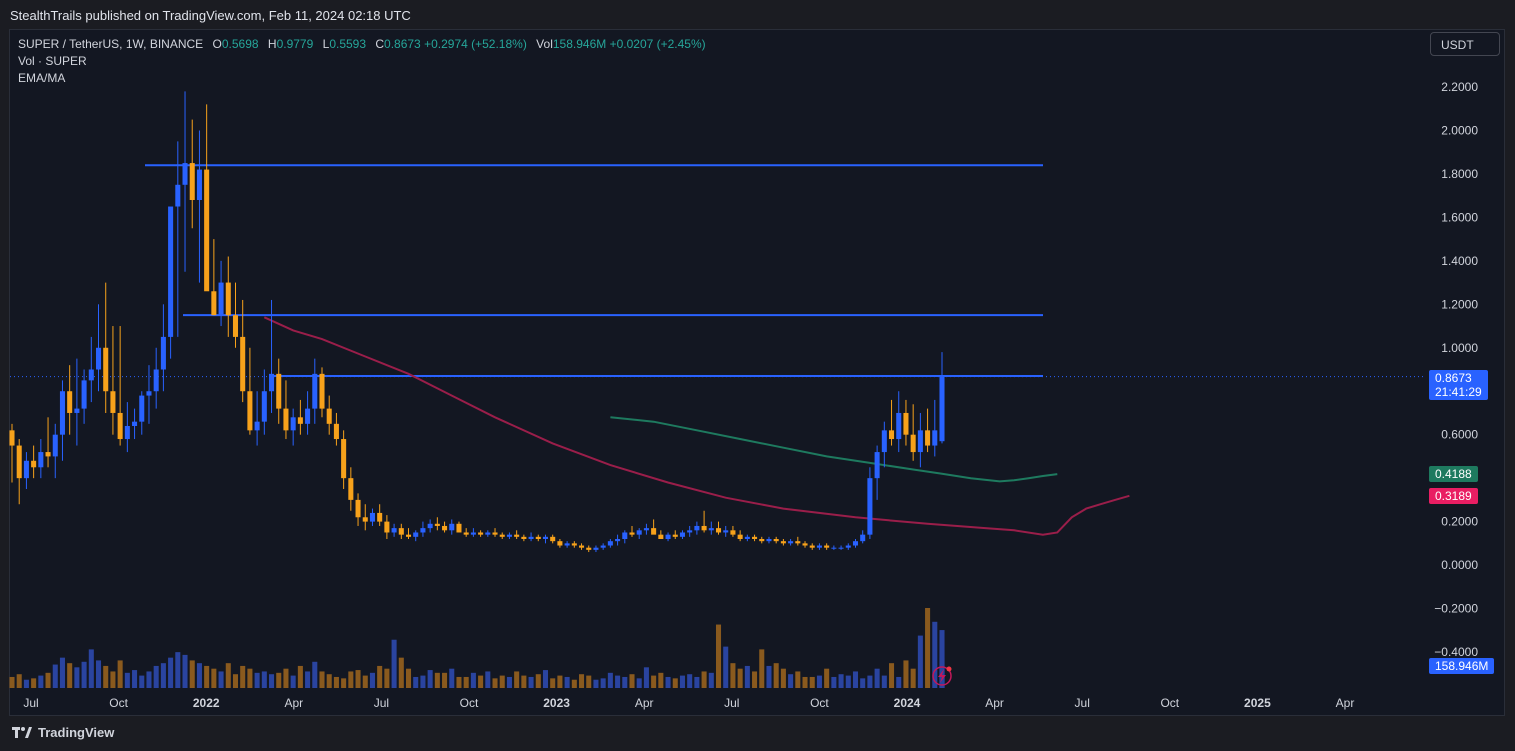  What do you see at coordinates (42, 78) in the screenshot?
I see `legend-ema-indicator: EMA/MA` at bounding box center [42, 78].